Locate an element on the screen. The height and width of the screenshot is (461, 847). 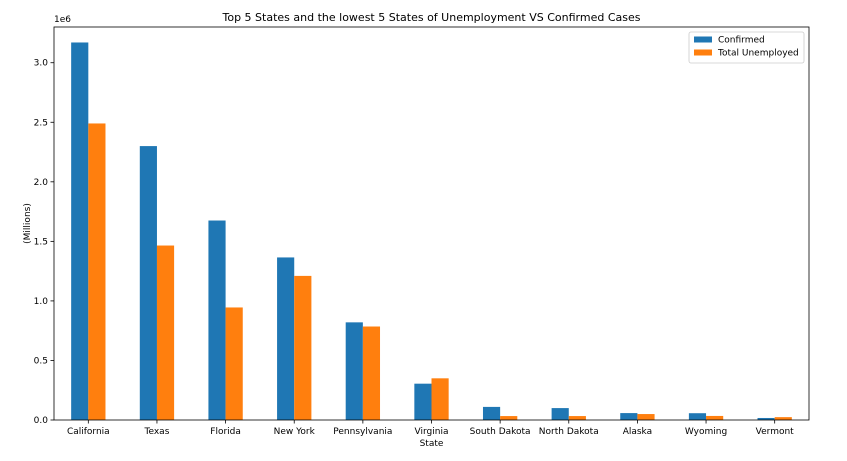
legend-frame is located at coordinates (746, 47).